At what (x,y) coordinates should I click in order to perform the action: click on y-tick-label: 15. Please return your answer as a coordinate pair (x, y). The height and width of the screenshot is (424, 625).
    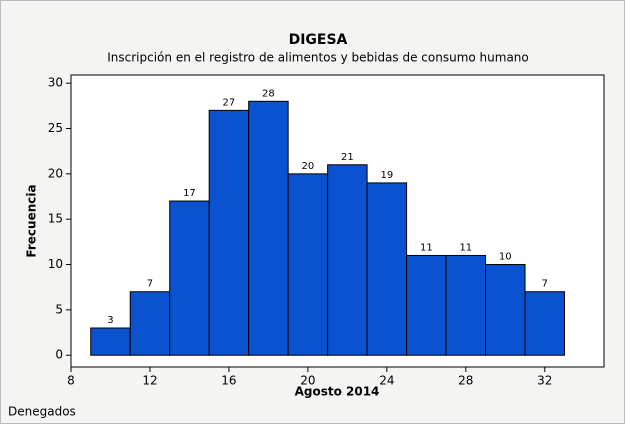
    Looking at the image, I should click on (55, 219).